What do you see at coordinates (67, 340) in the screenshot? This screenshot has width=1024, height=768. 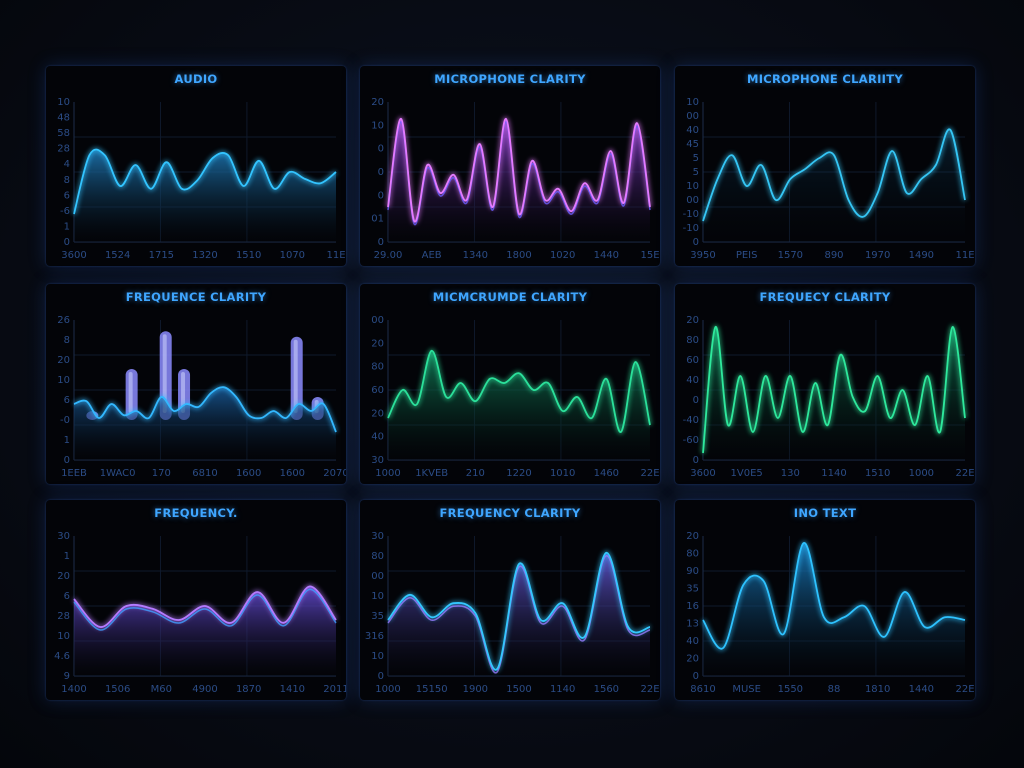 I see `y-tick-label: 8` at bounding box center [67, 340].